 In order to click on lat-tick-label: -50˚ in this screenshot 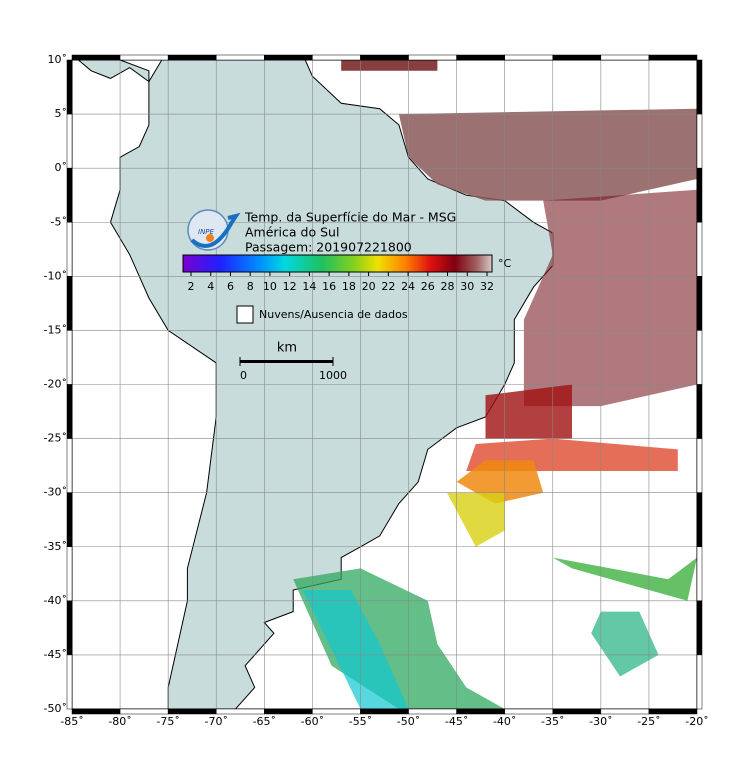, I will do `click(55, 708)`.